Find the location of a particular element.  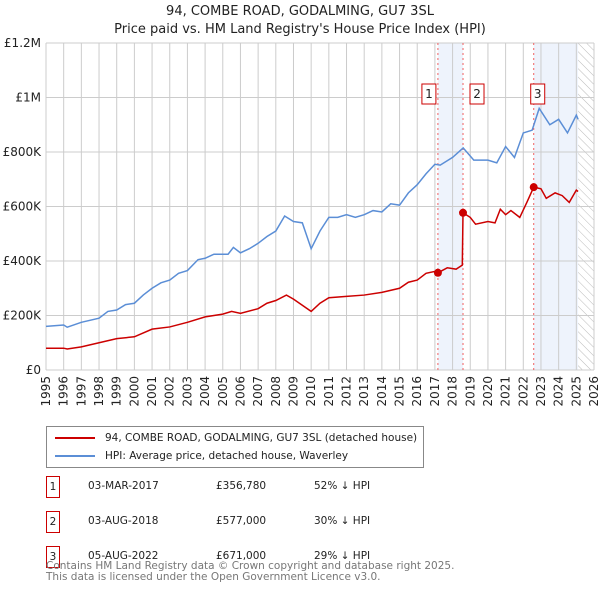

x-tick-label: 2026 is located at coordinates (593, 391).